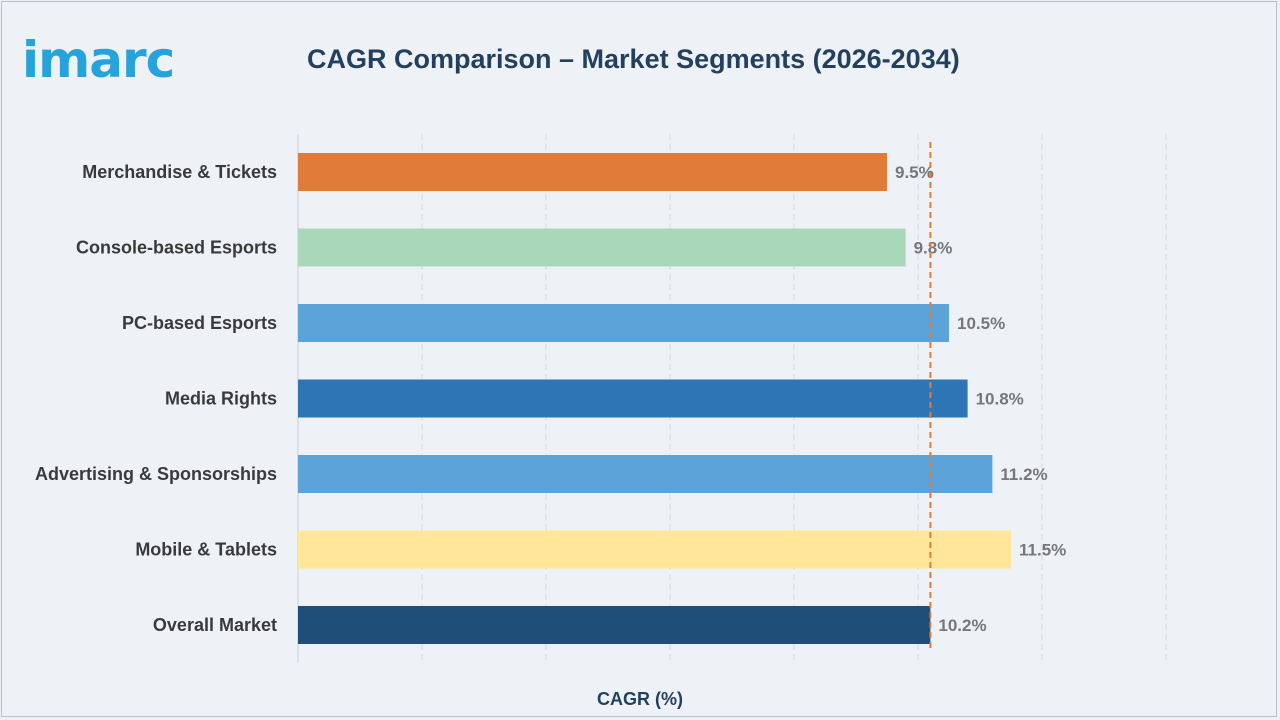 This screenshot has width=1280, height=720. What do you see at coordinates (156, 474) in the screenshot?
I see `category-label: Advertising & Sponsorships` at bounding box center [156, 474].